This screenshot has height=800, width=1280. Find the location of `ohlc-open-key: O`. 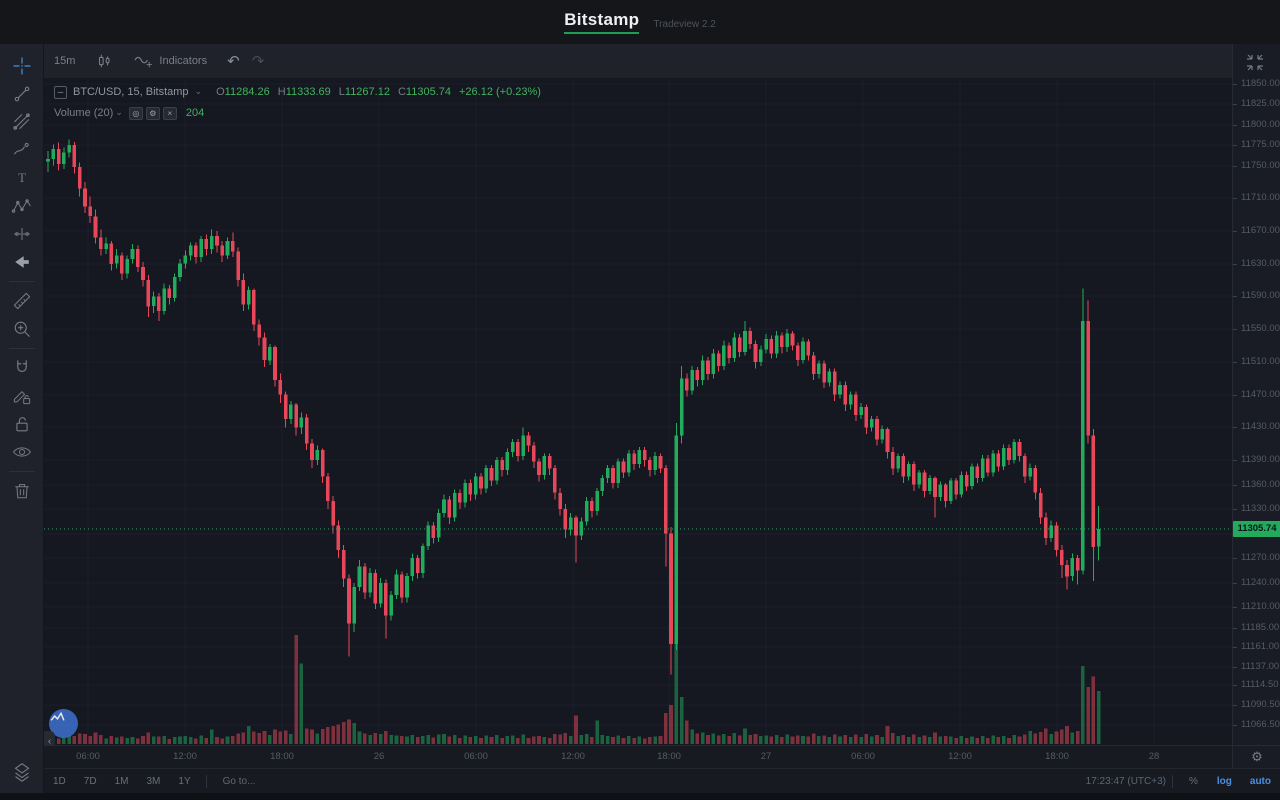

ohlc-open-key: O is located at coordinates (220, 92).